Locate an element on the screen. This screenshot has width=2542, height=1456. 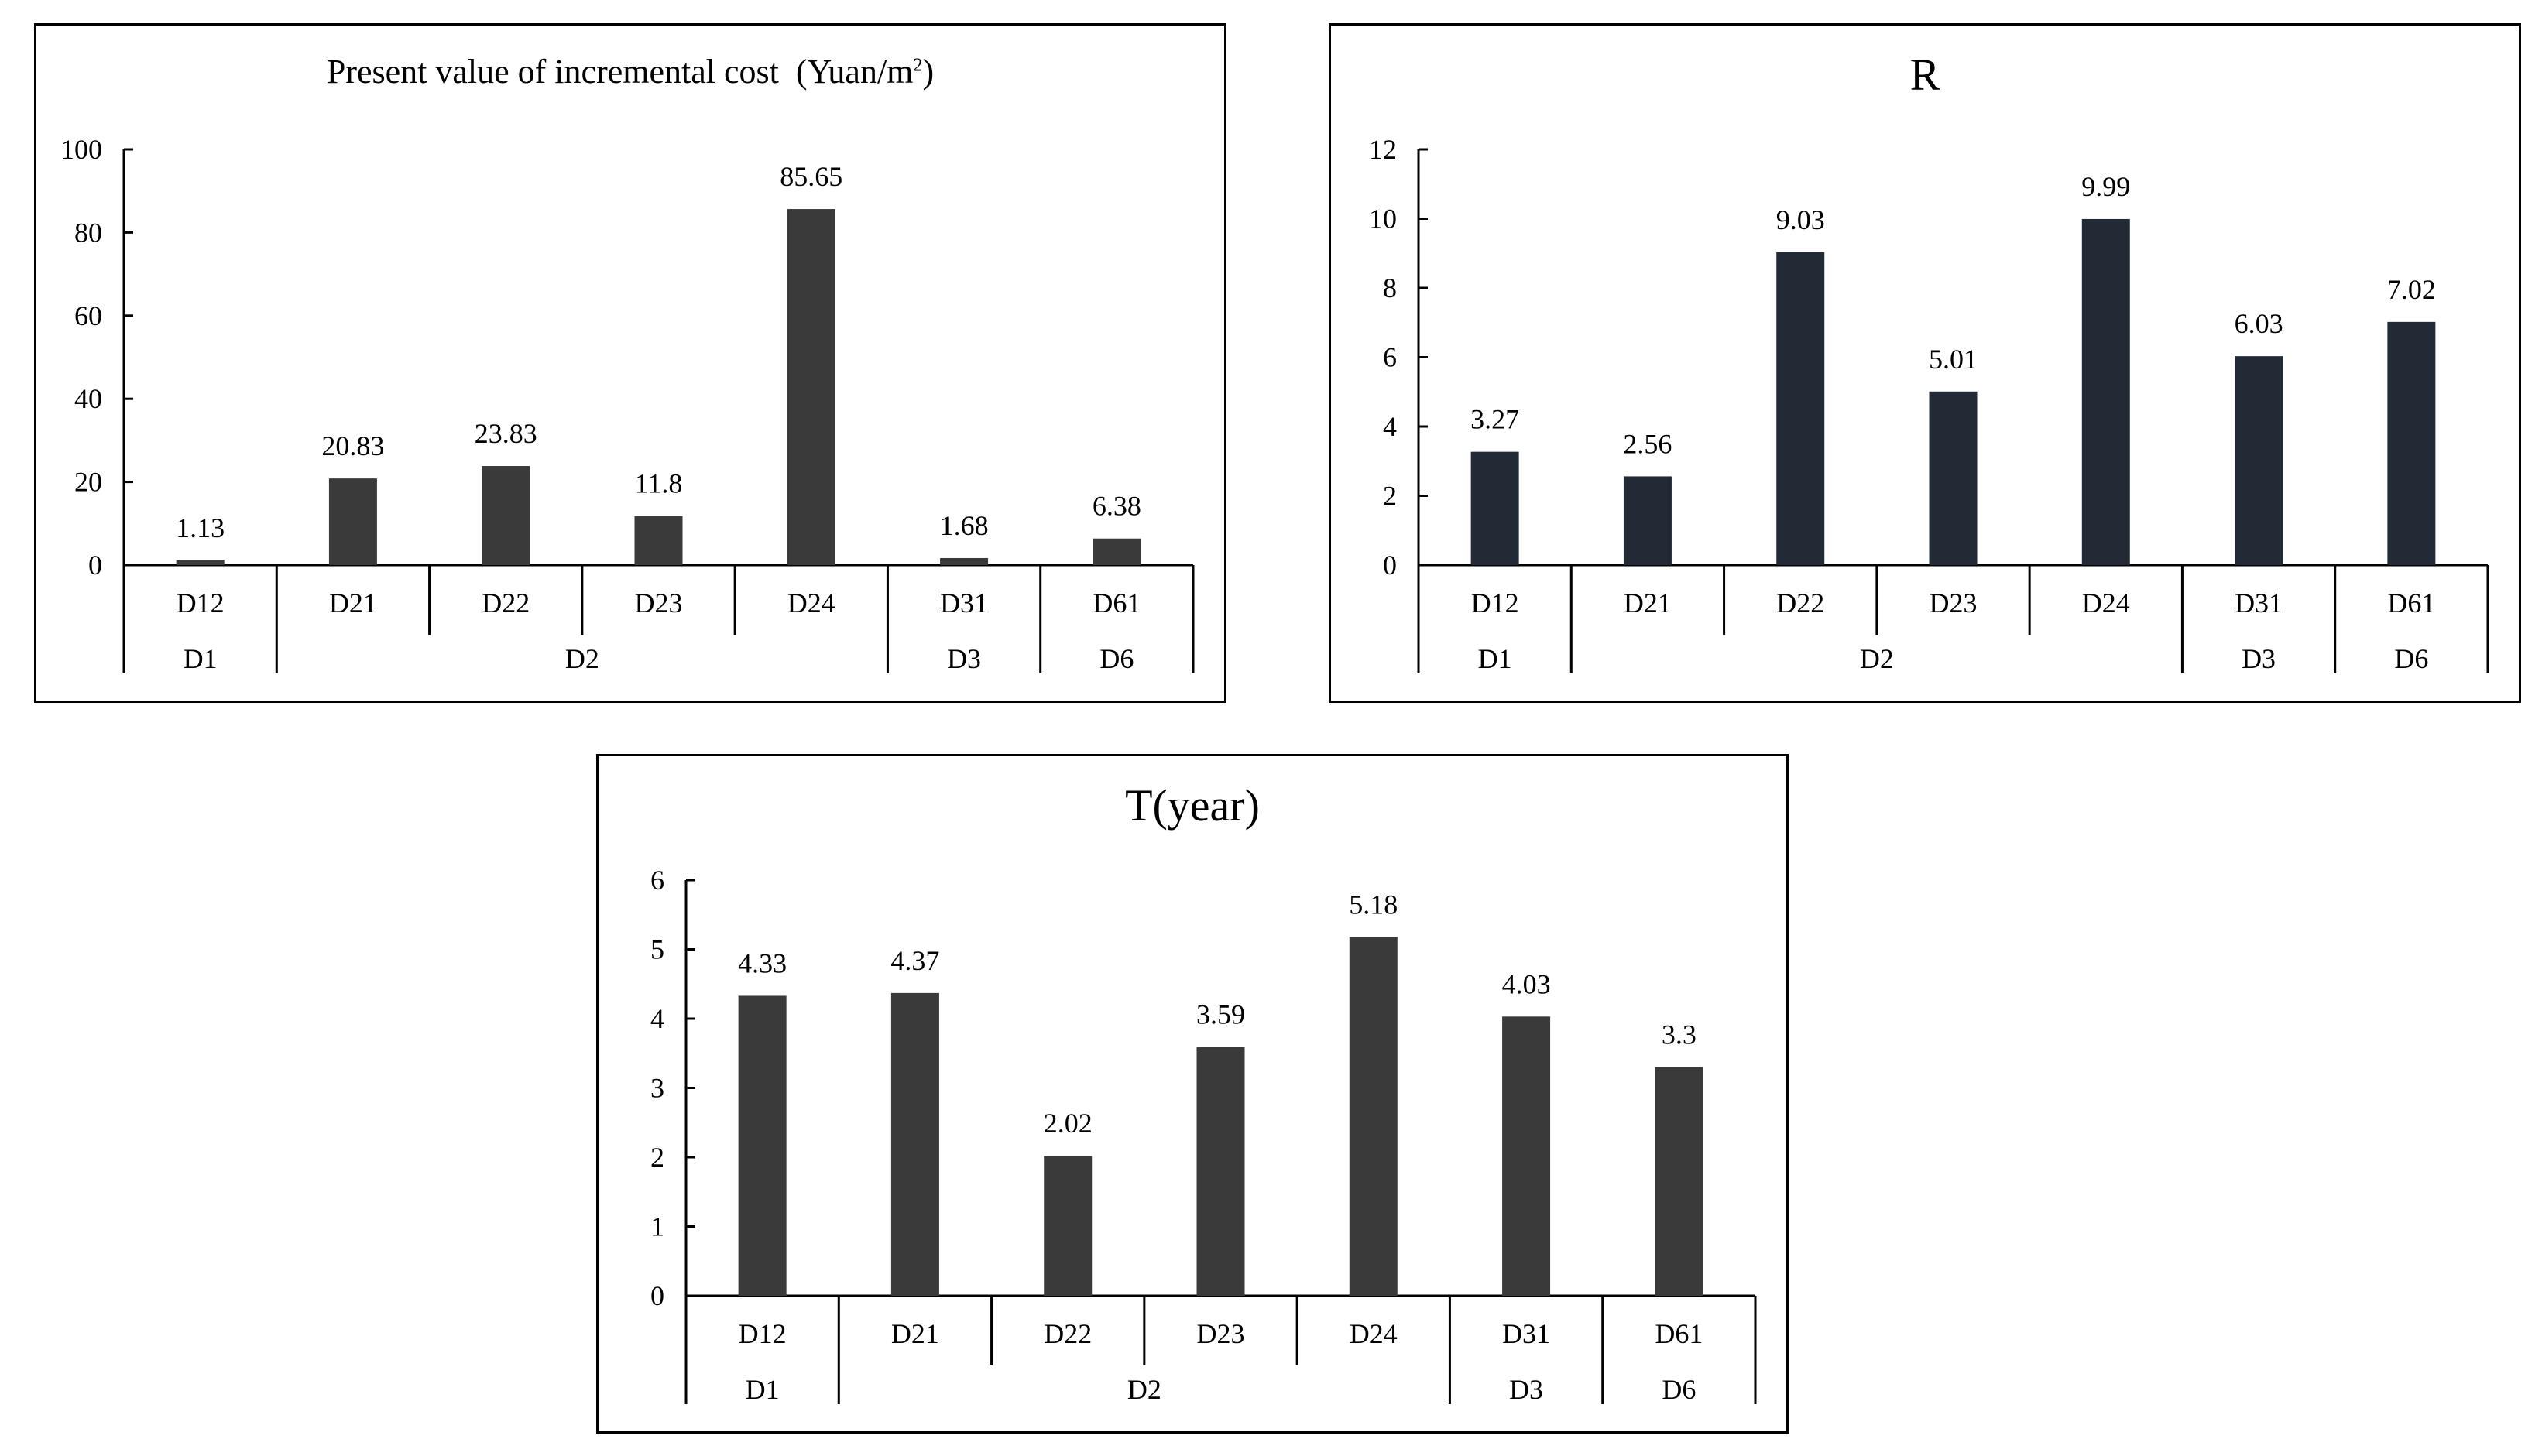
r-category-label: D12 is located at coordinates (1495, 603).